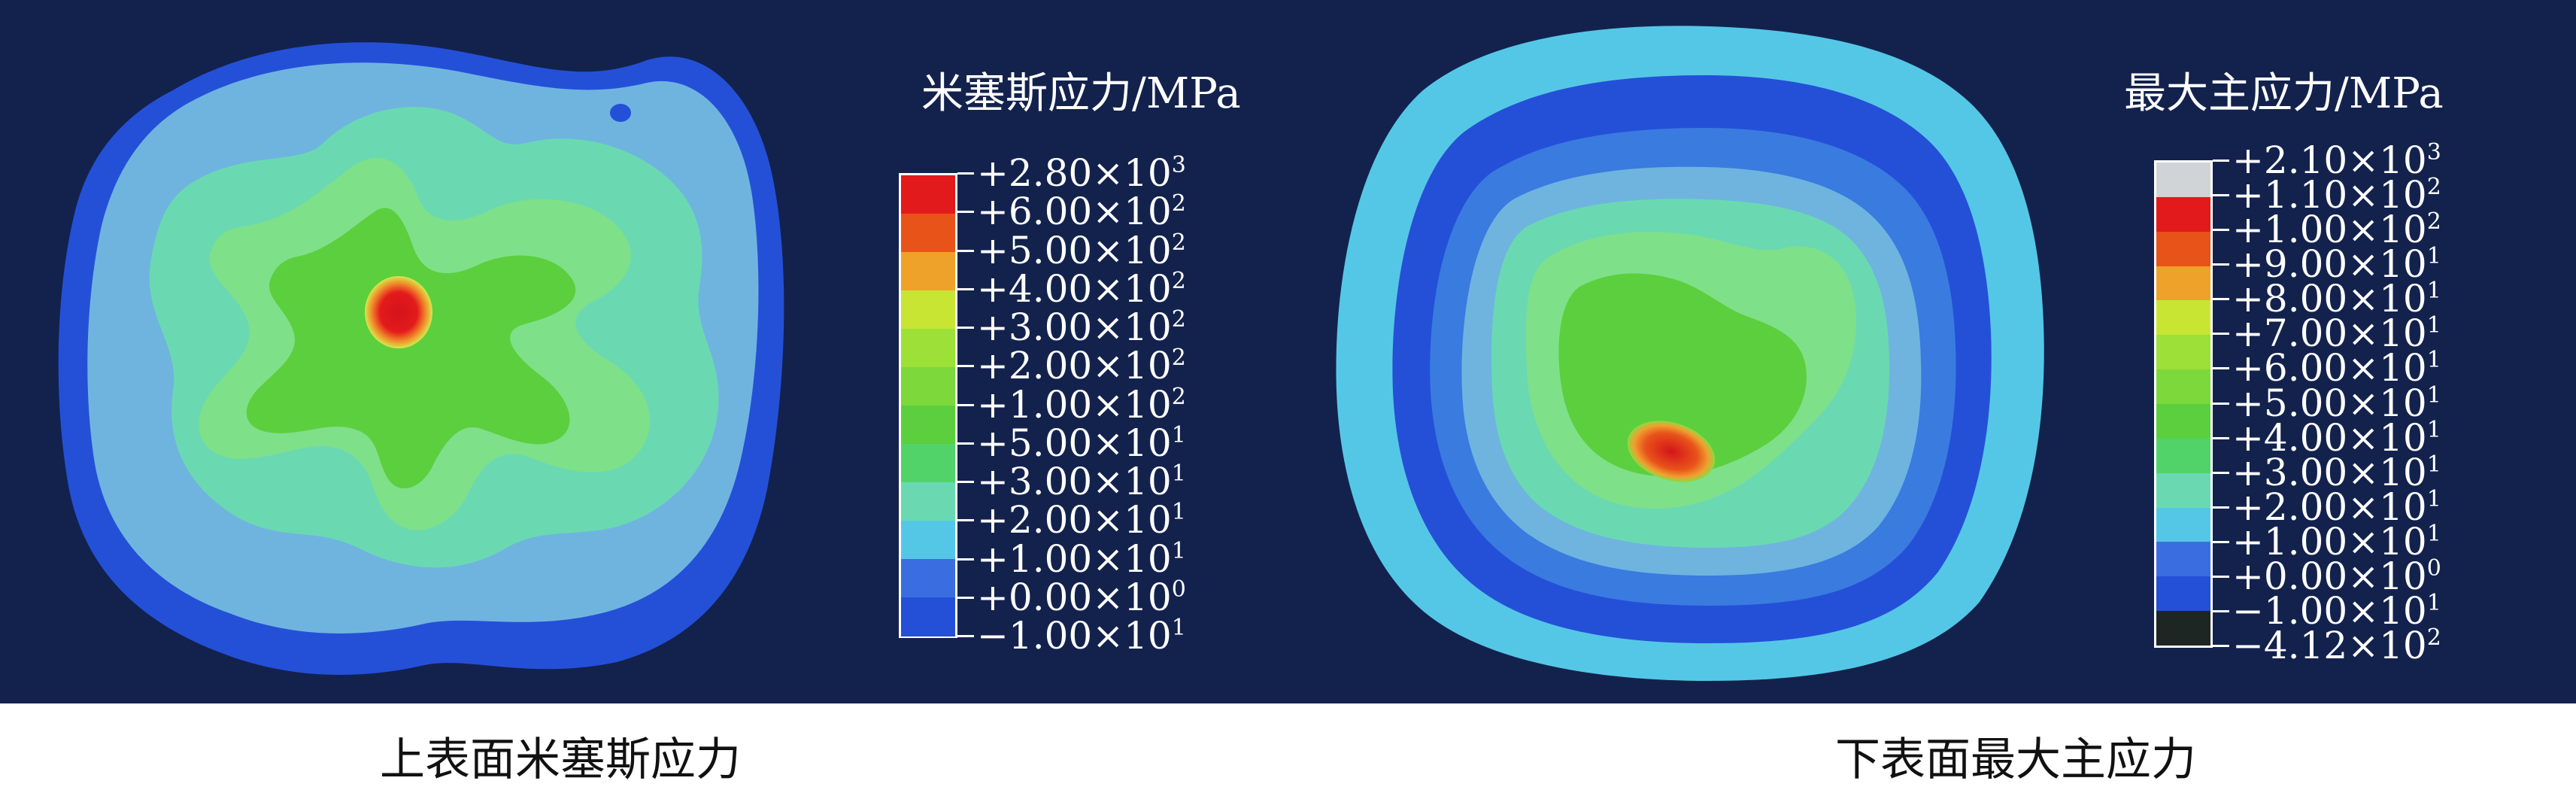  Describe the element at coordinates (2284, 93) in the screenshot. I see `right-legend-title: 最大主应力/MPa` at that location.